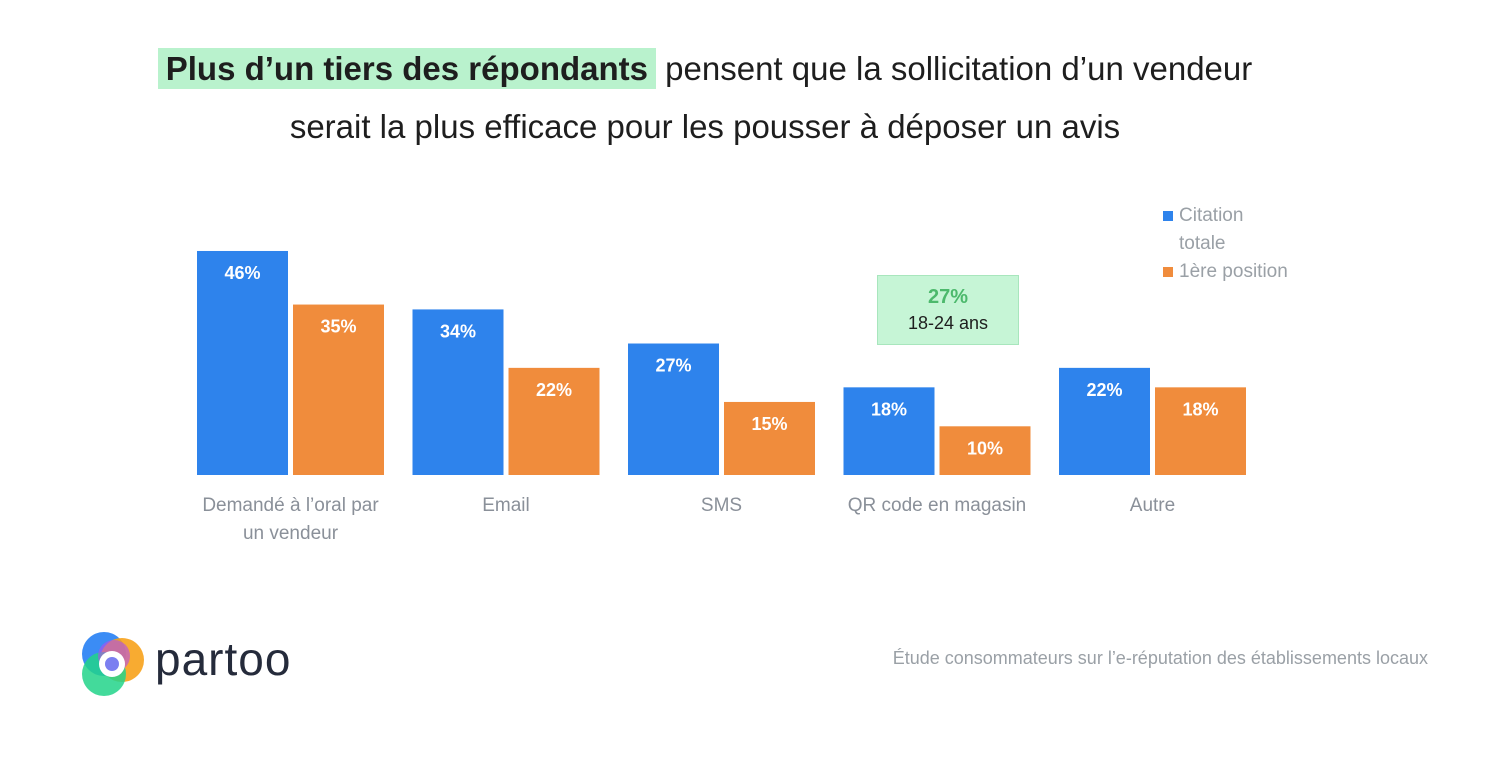  Describe the element at coordinates (721, 505) in the screenshot. I see `category-label: SMS` at that location.